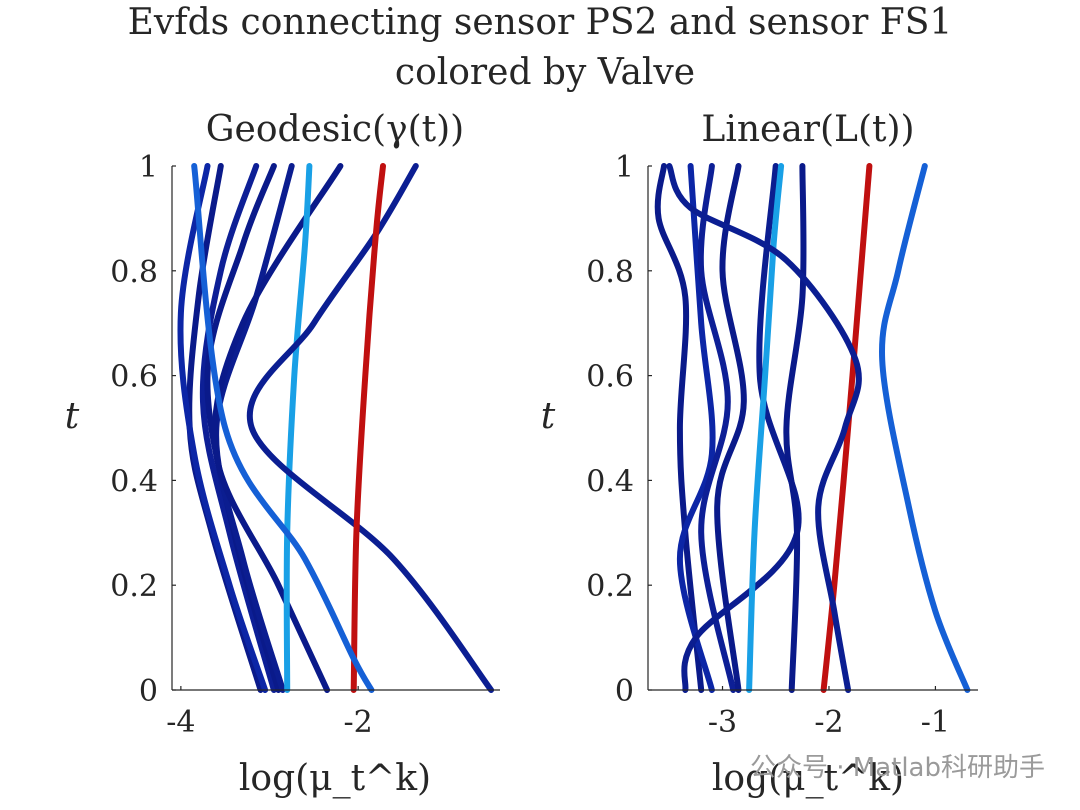  I want to click on x-tick-label: -4, so click(180, 722).